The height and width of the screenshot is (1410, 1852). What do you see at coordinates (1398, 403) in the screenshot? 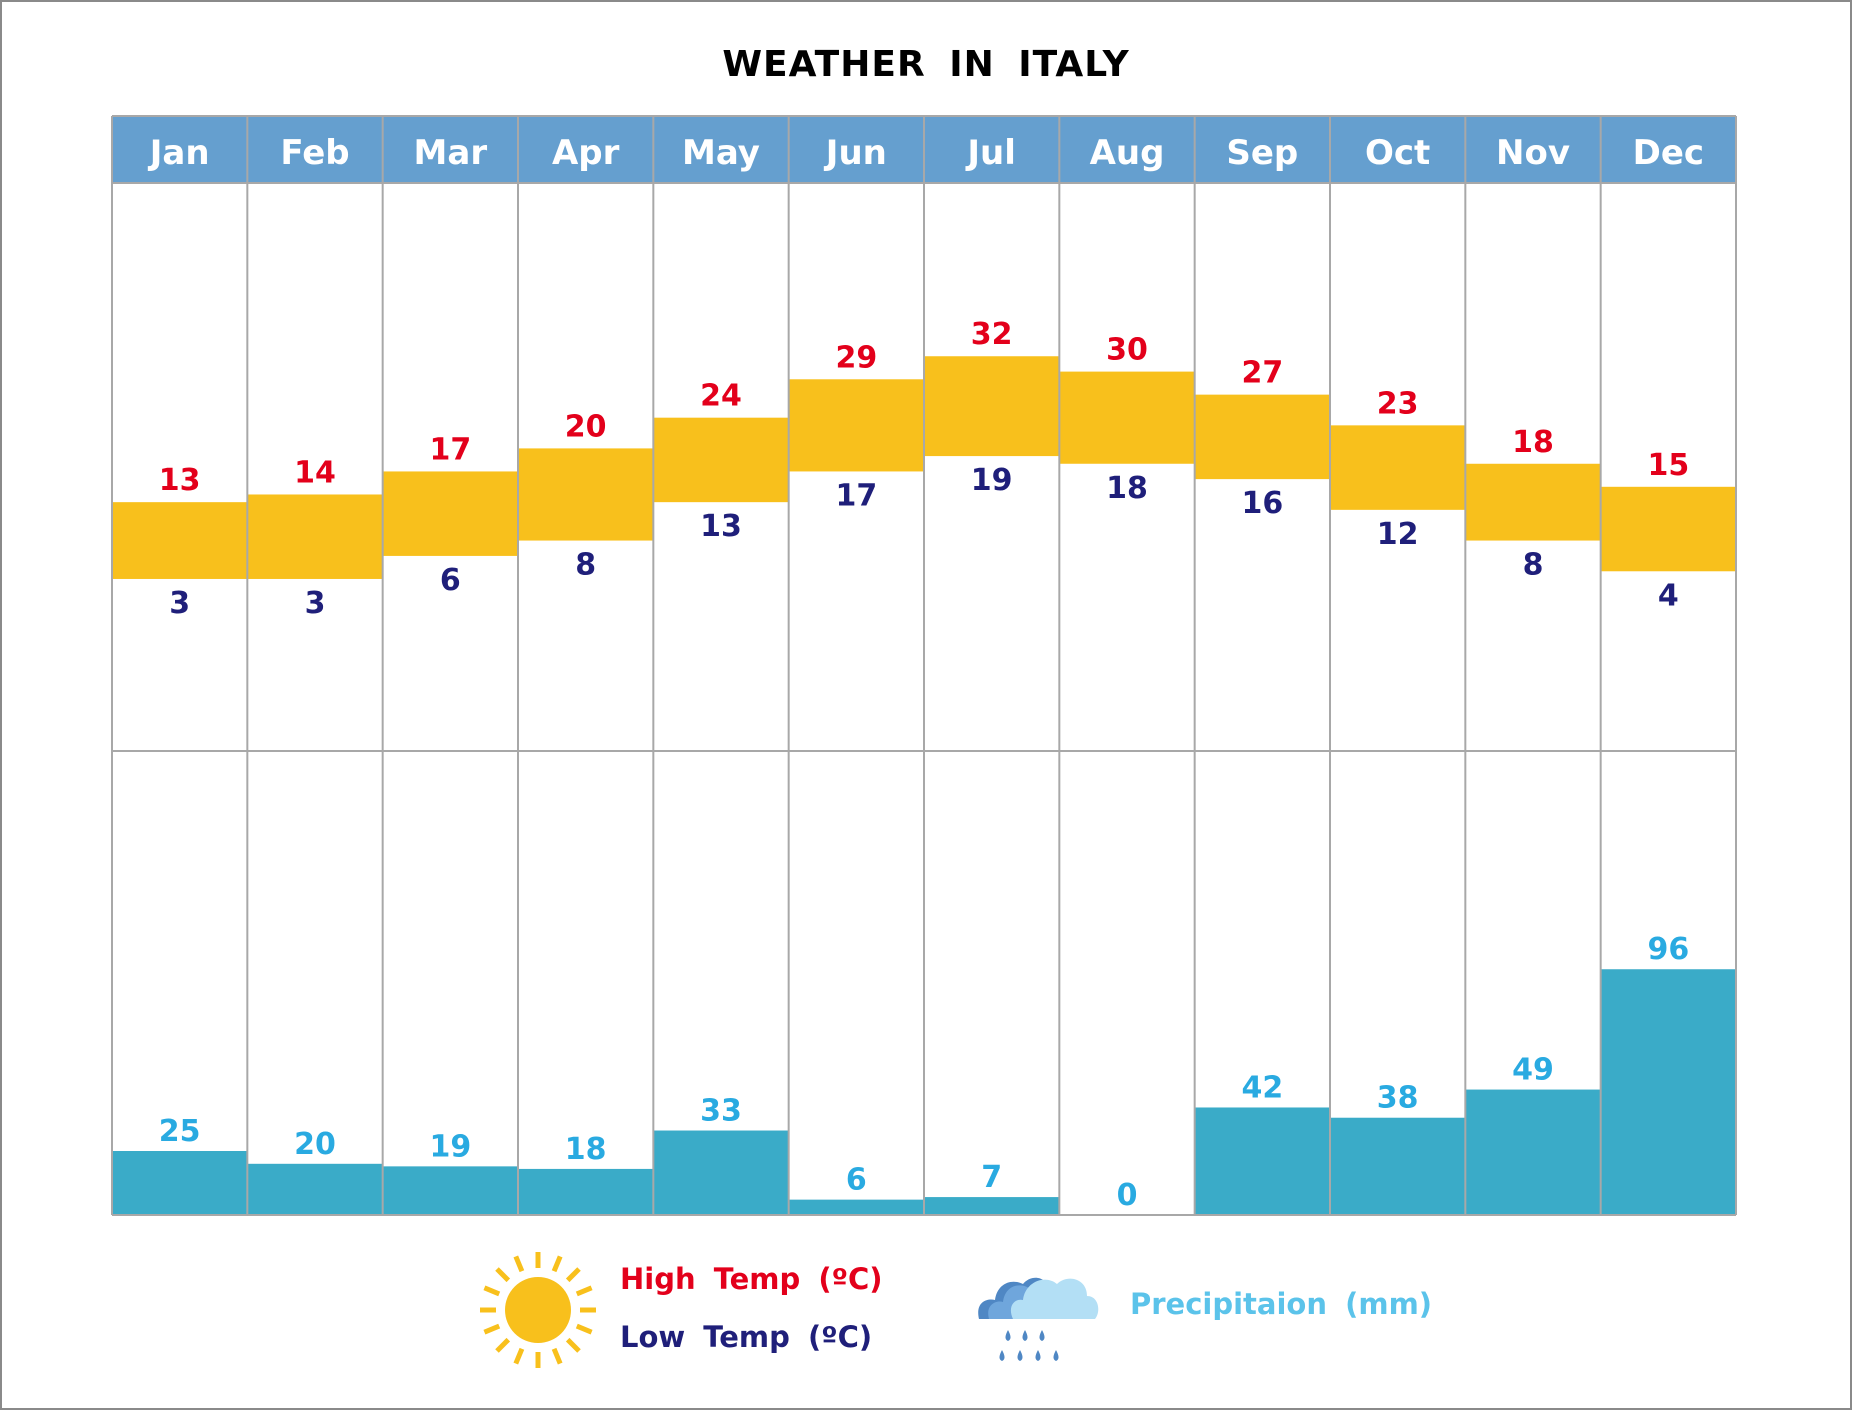
I see `high-temp-label: 23` at bounding box center [1398, 403].